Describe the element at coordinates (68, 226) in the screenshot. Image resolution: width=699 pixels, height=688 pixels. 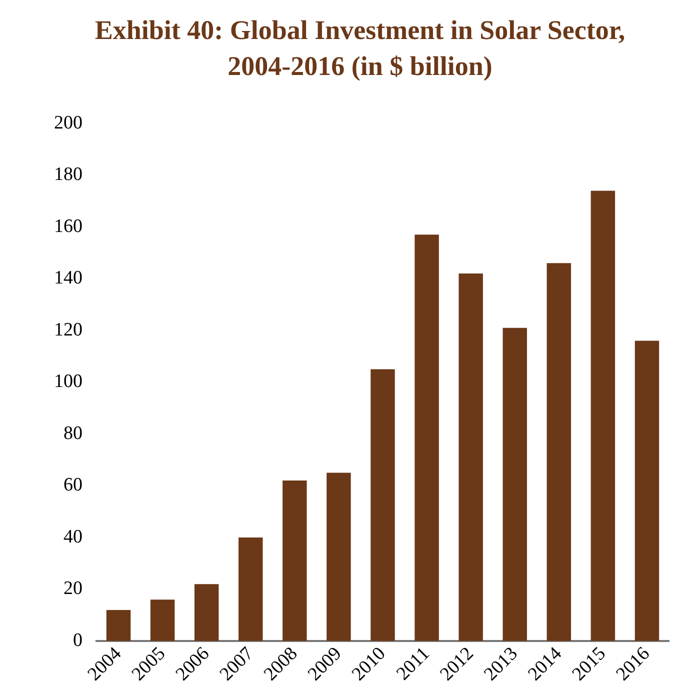
I see `y-tick-label: 160` at that location.